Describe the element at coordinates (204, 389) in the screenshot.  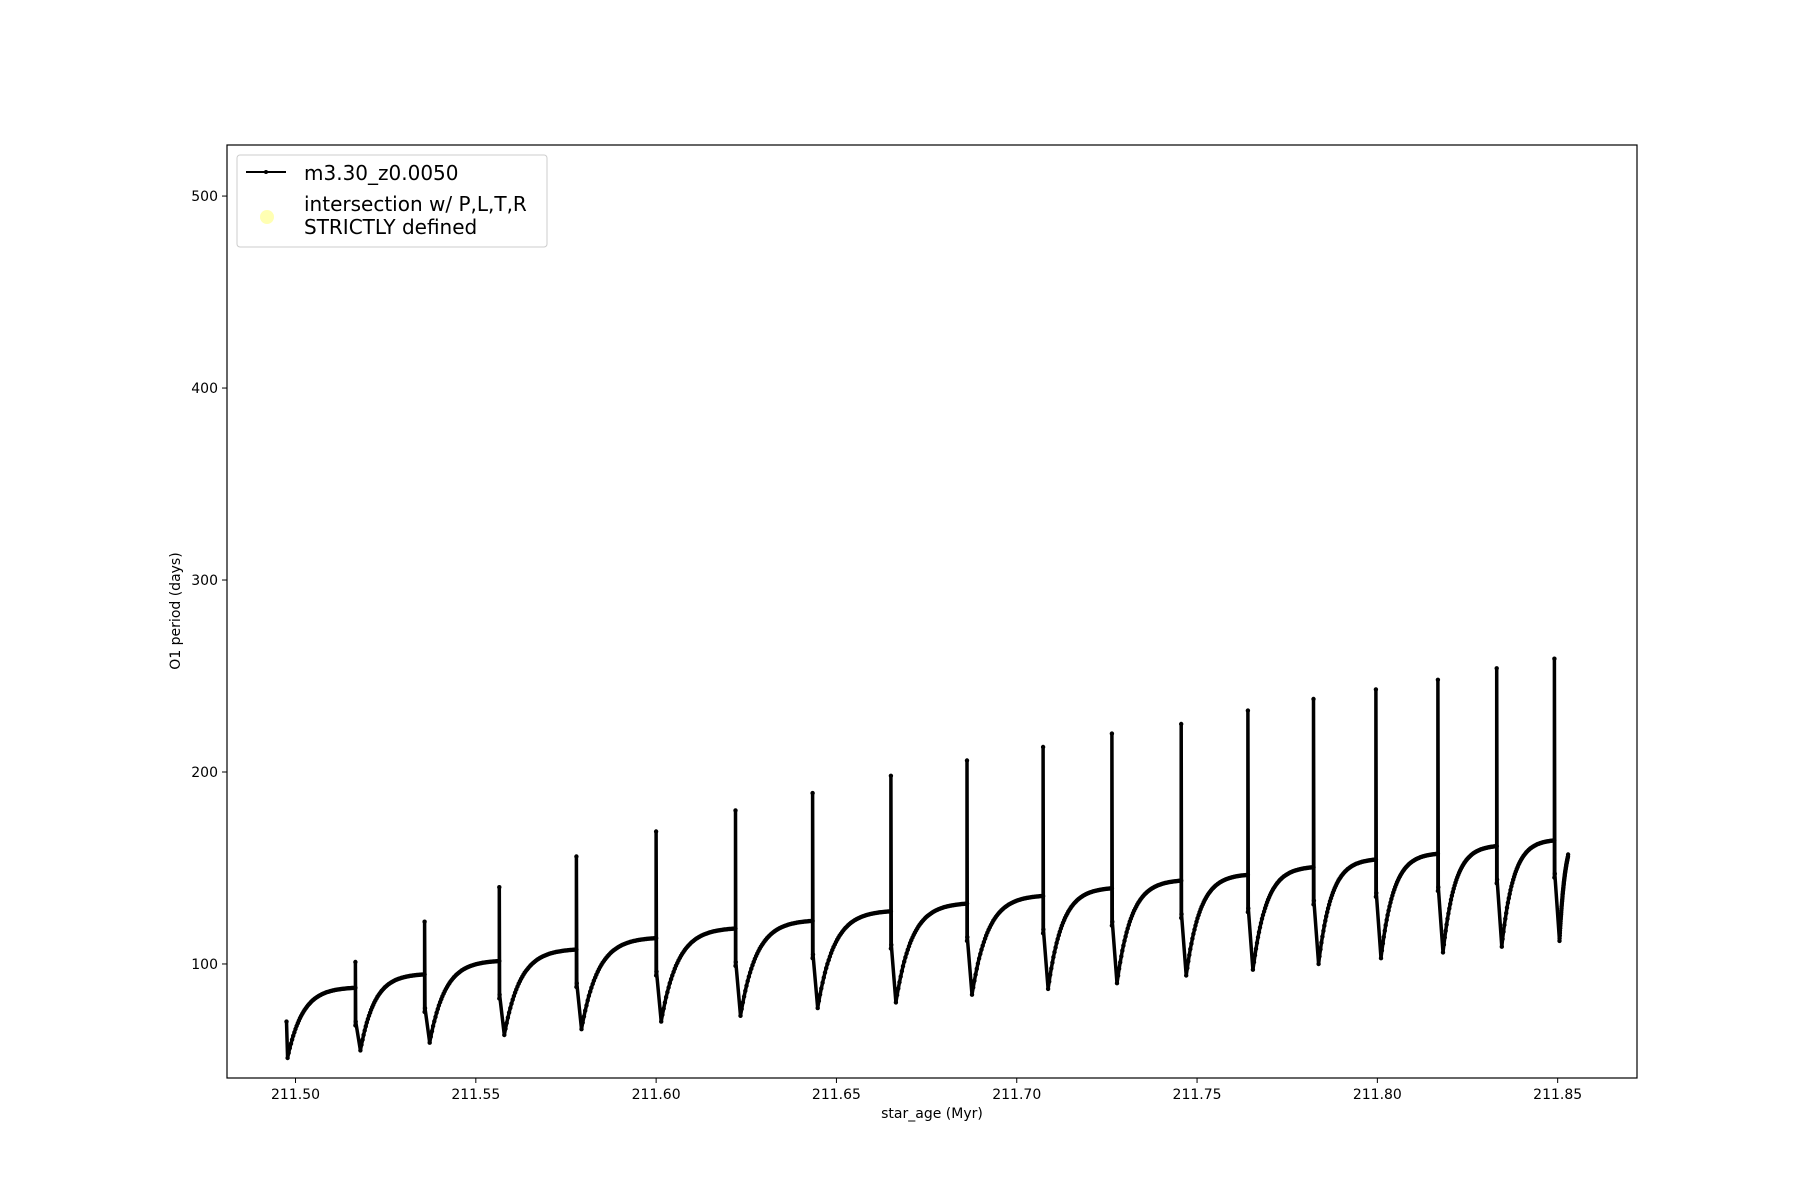
I see `y-tick-label: 400` at that location.